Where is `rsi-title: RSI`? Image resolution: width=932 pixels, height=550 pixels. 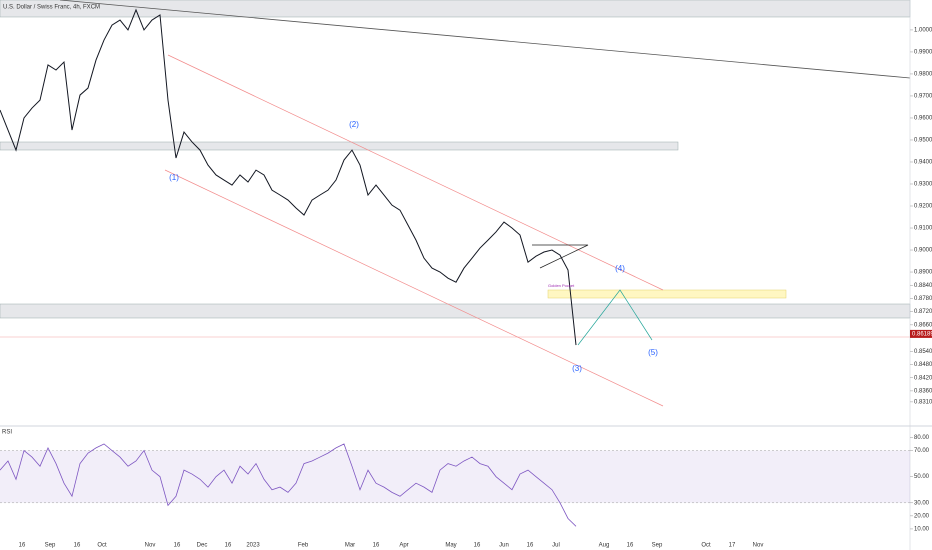 rsi-title: RSI is located at coordinates (7, 433).